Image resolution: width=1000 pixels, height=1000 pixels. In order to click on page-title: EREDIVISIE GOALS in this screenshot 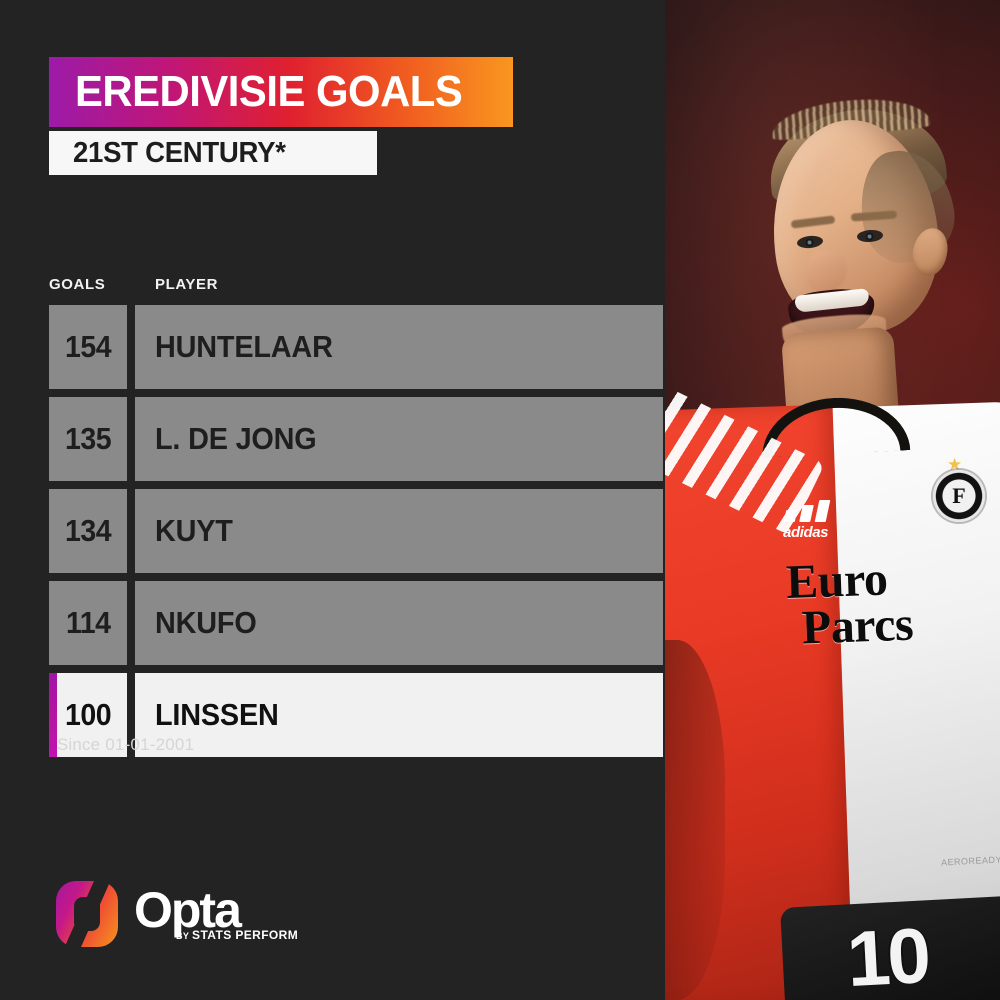, I will do `click(269, 91)`.